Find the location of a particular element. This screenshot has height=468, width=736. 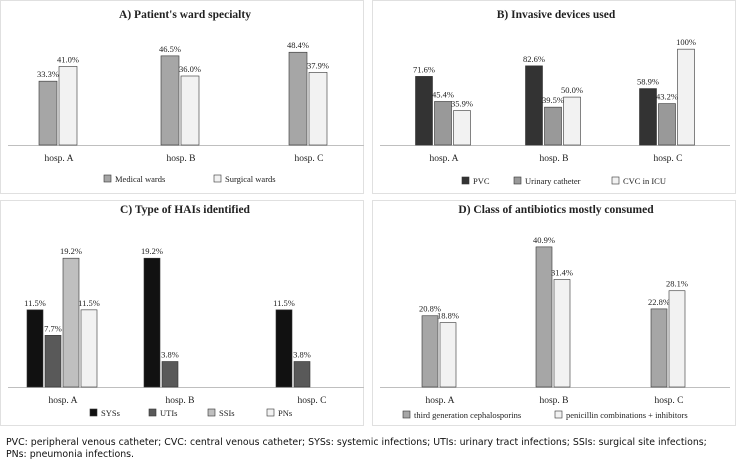

data-label-a: 41.0% is located at coordinates (68, 59).